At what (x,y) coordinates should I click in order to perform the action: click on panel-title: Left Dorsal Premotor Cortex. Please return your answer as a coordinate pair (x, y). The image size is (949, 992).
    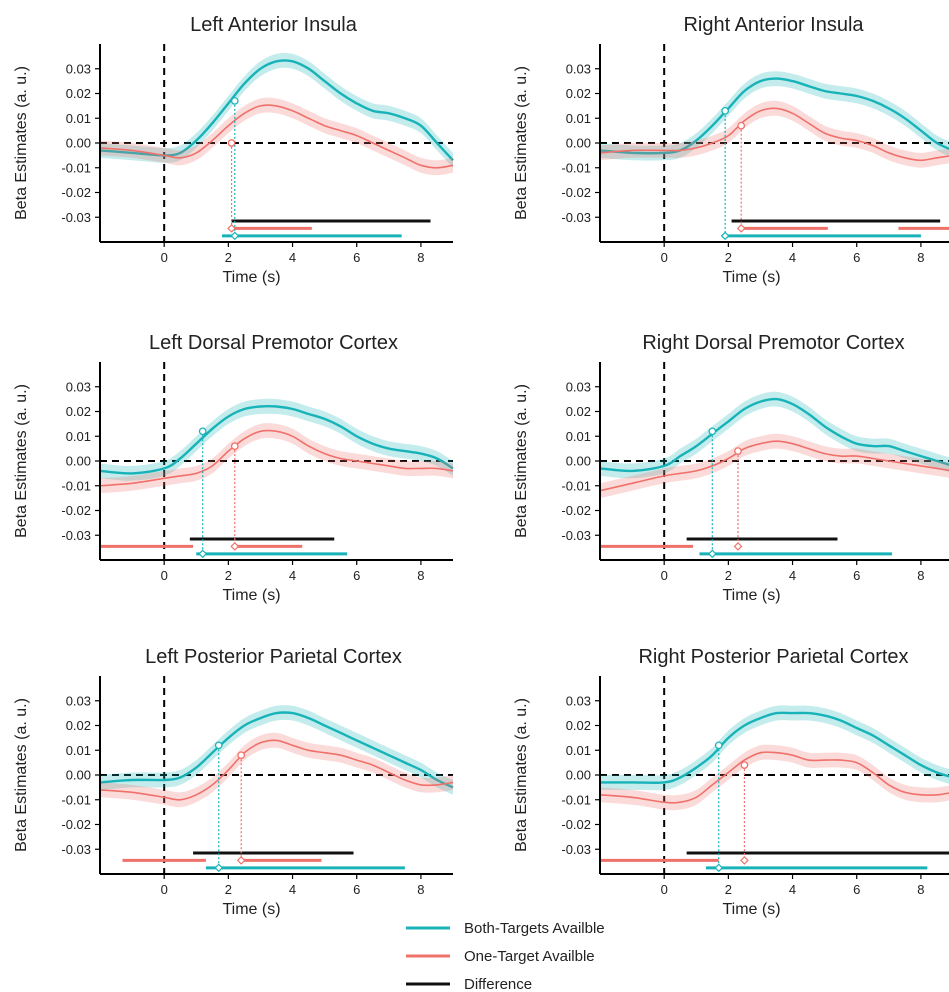
    Looking at the image, I should click on (273, 343).